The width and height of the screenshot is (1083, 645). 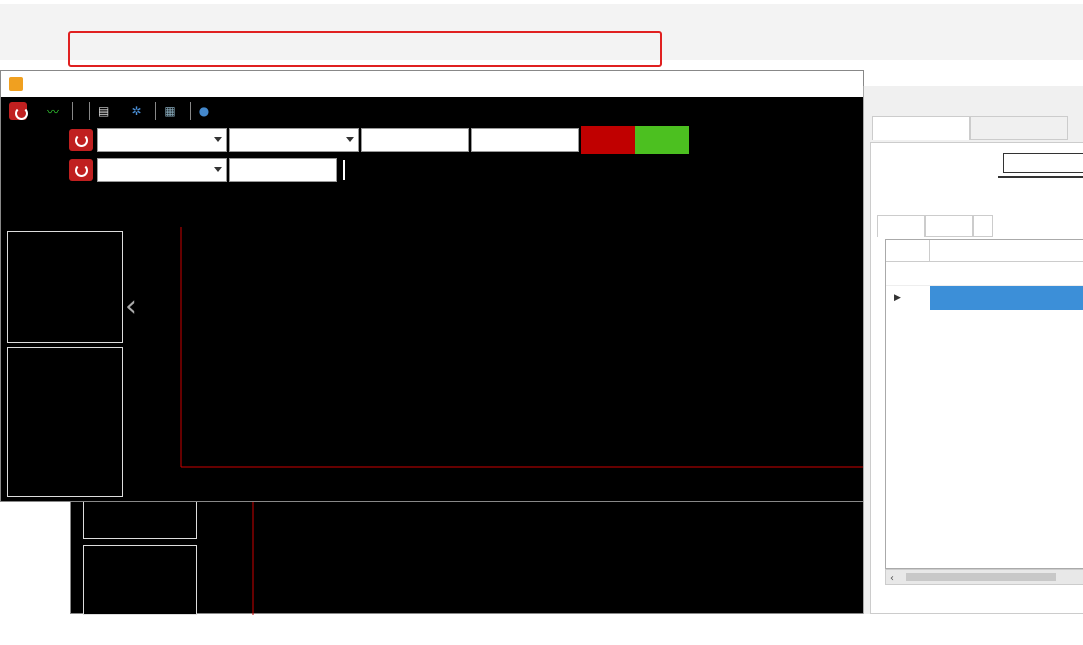 What do you see at coordinates (1019, 128) in the screenshot?
I see `tab-settings` at bounding box center [1019, 128].